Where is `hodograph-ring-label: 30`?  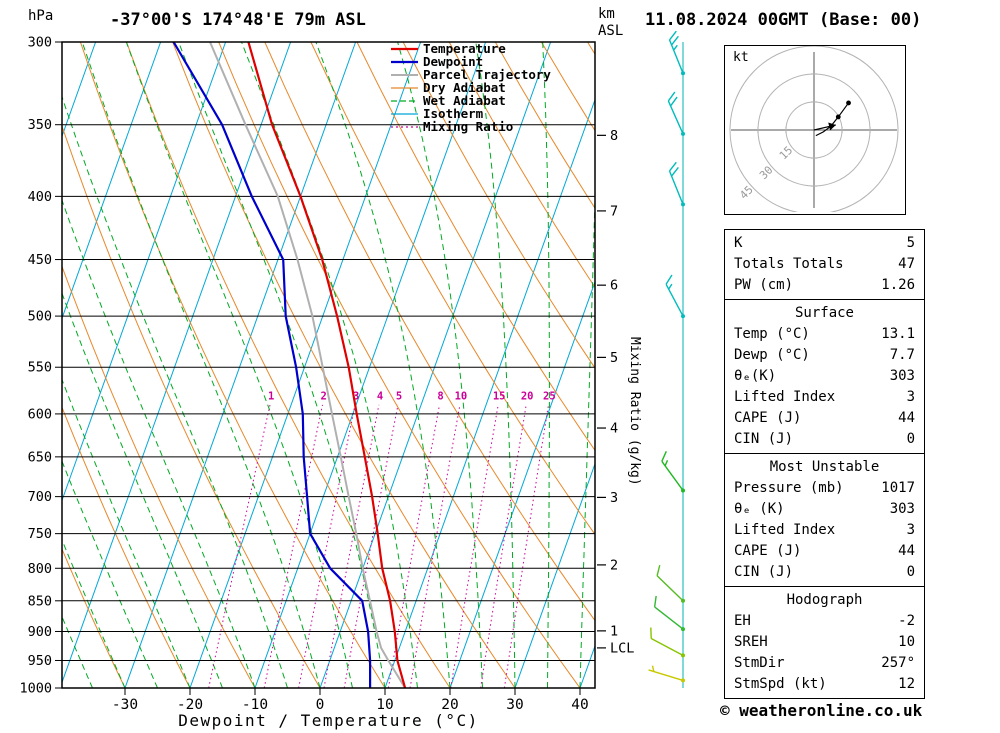 hodograph-ring-label: 30 is located at coordinates (766, 172).